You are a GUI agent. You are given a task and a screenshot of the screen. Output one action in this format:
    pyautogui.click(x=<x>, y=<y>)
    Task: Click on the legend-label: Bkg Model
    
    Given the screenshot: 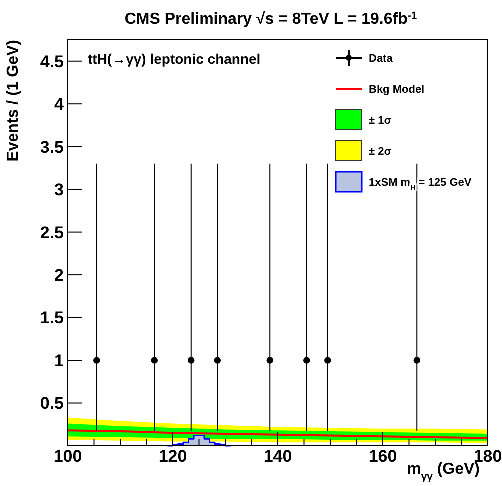 What is the action you would take?
    pyautogui.click(x=397, y=90)
    